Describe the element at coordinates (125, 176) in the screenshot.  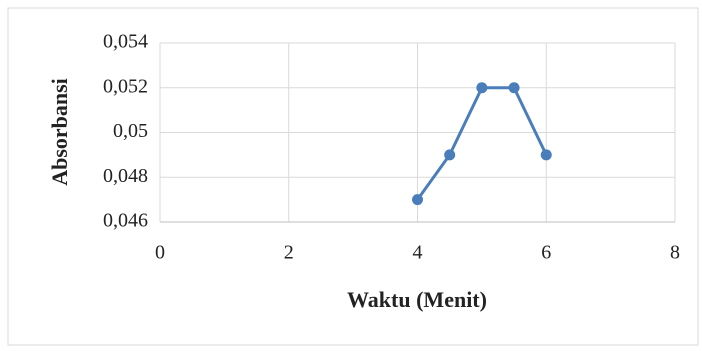
I see `y-tick-label: 0,048` at that location.